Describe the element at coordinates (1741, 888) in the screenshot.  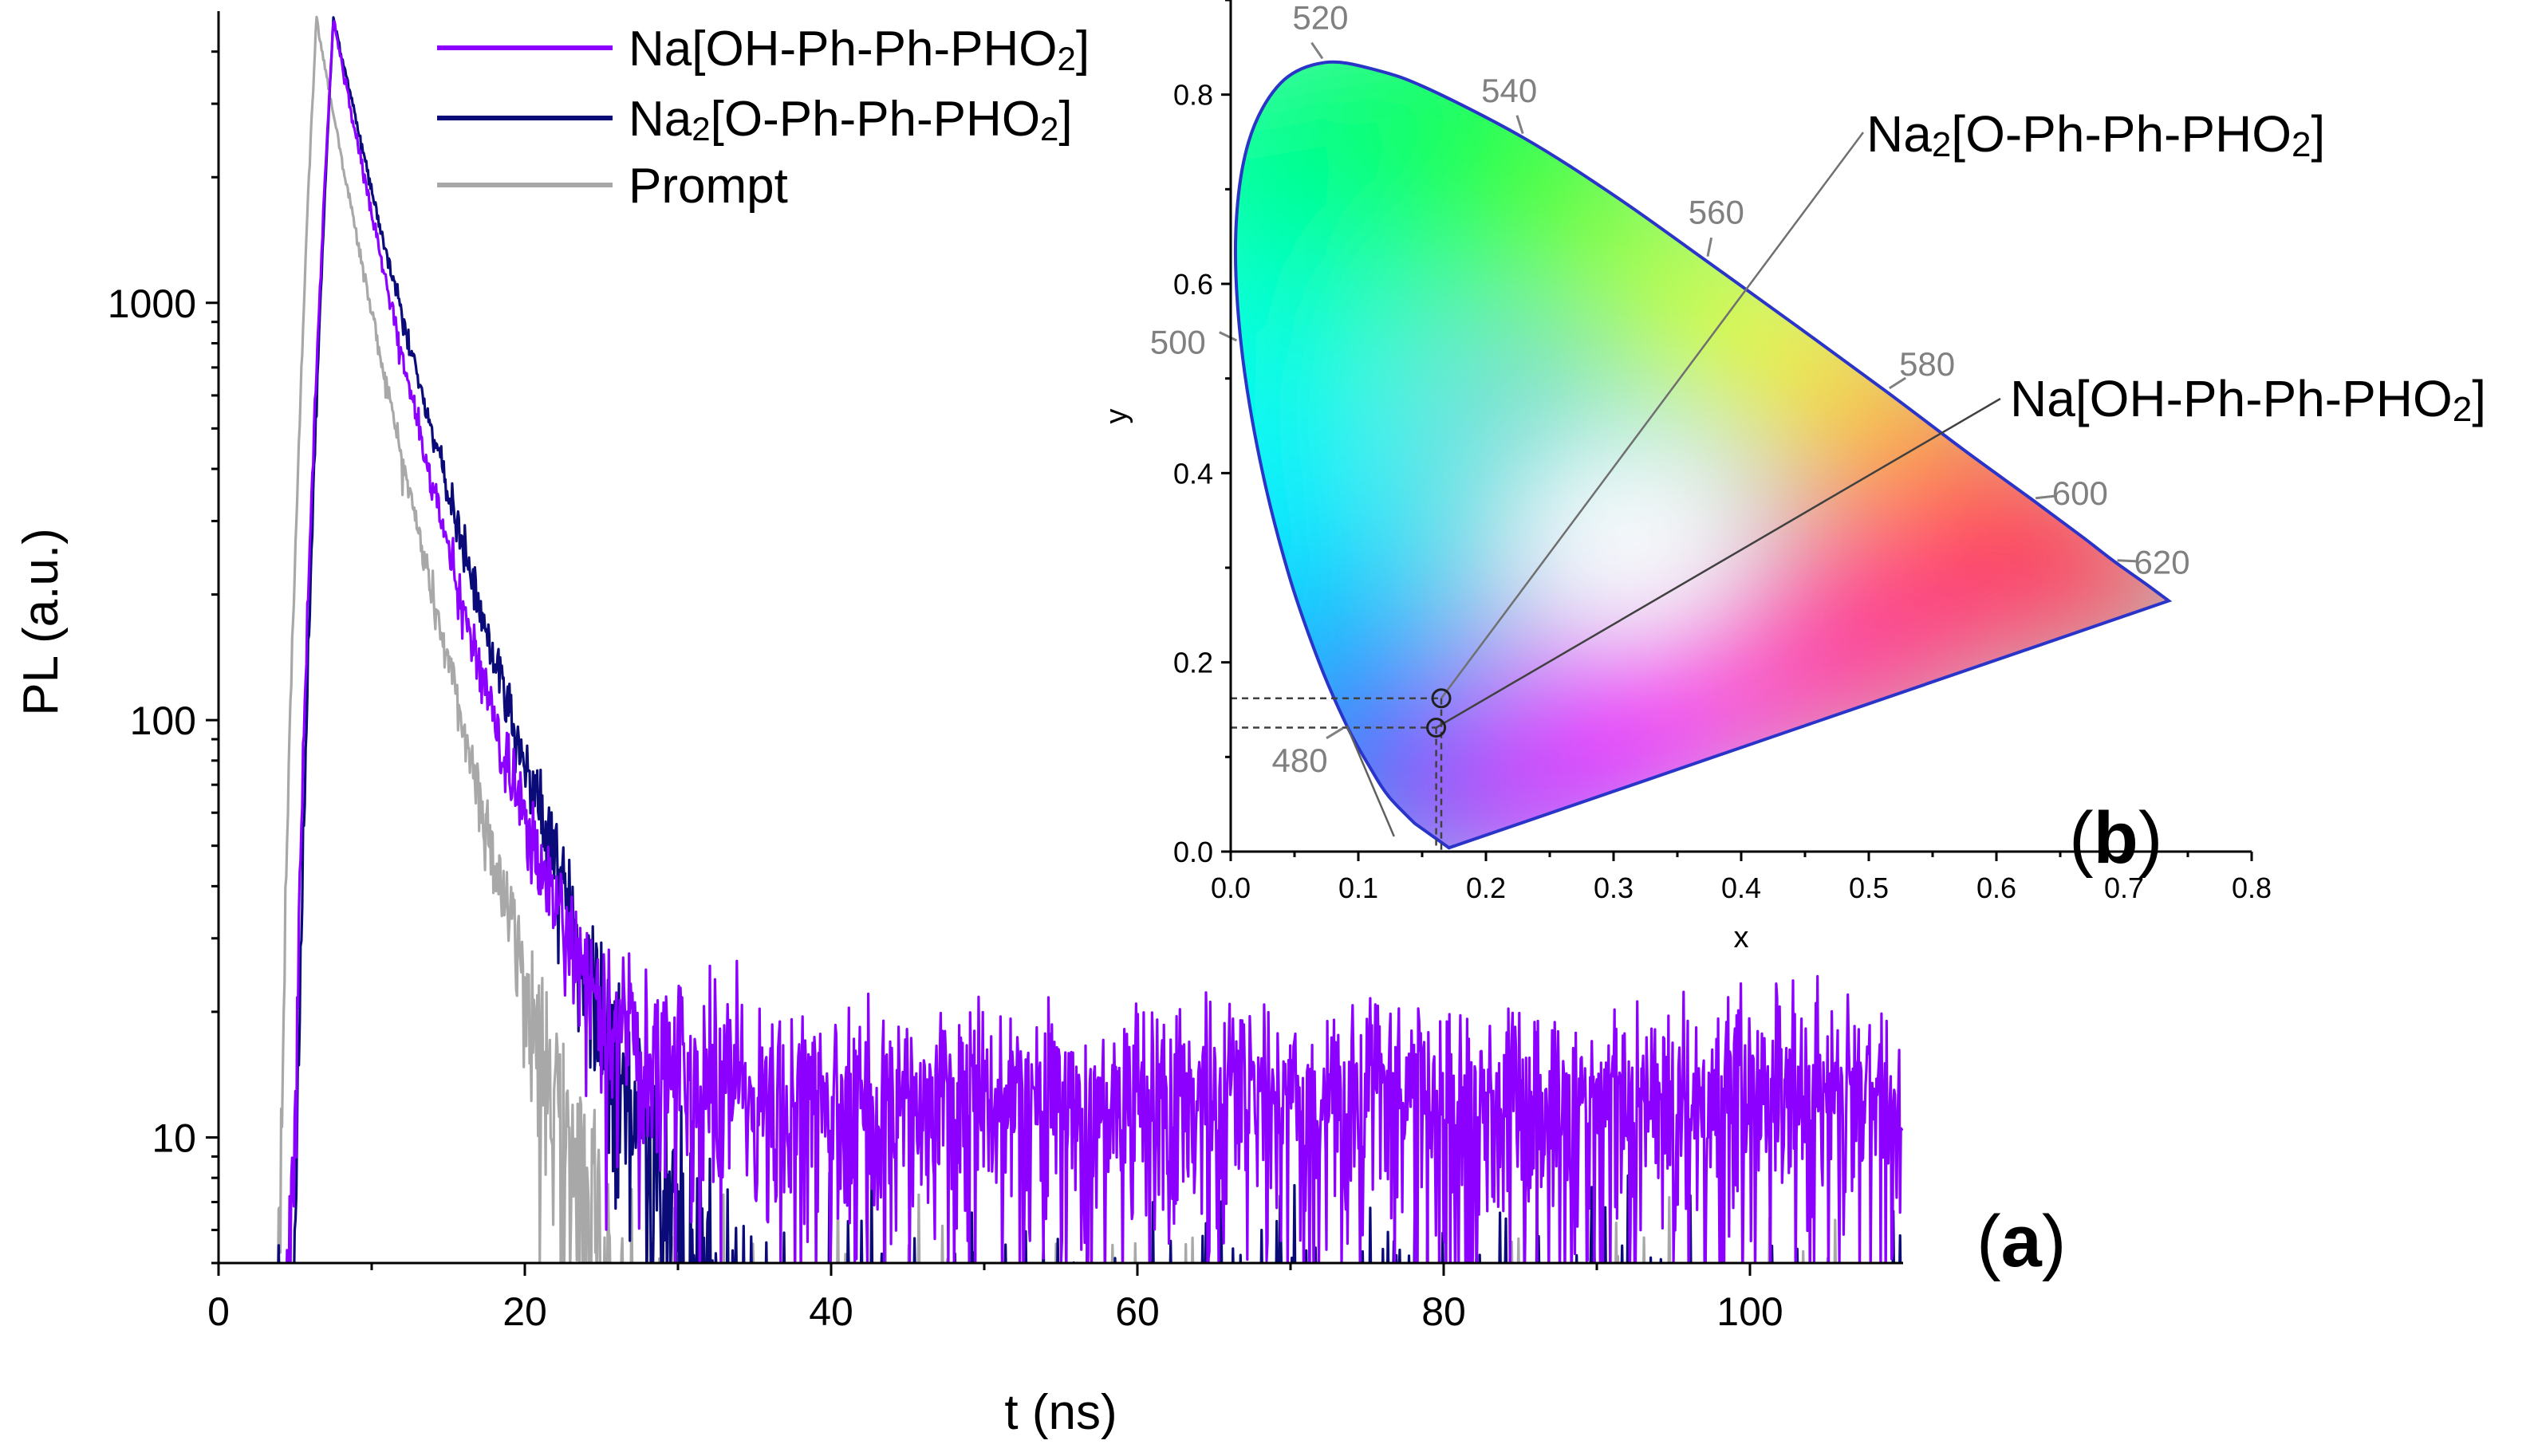
I see `x-tick-label: 0.4` at that location.